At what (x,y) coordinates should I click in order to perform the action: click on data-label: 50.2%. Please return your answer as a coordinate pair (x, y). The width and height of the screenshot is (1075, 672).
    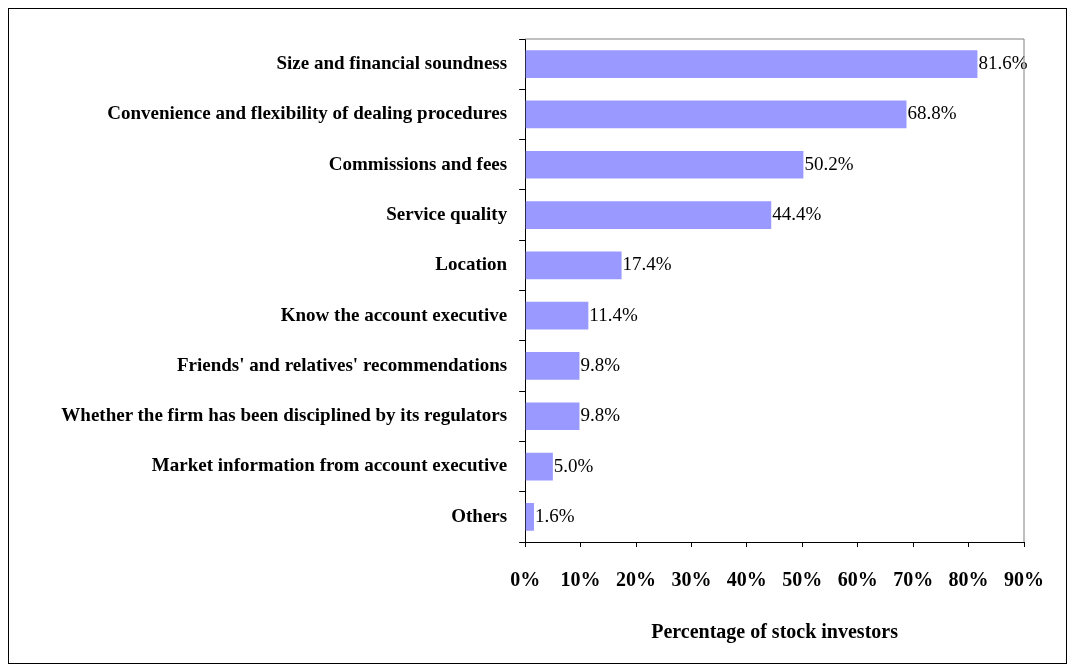
    Looking at the image, I should click on (829, 163).